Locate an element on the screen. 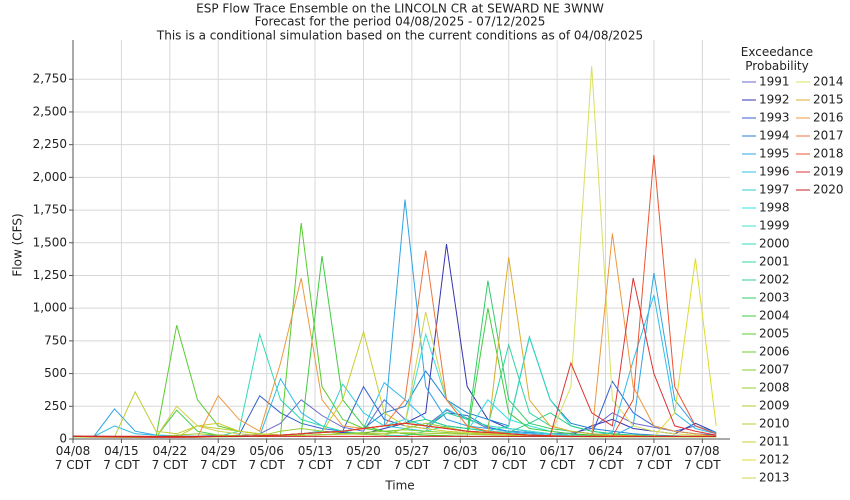  legend-label: 2015 is located at coordinates (828, 100).